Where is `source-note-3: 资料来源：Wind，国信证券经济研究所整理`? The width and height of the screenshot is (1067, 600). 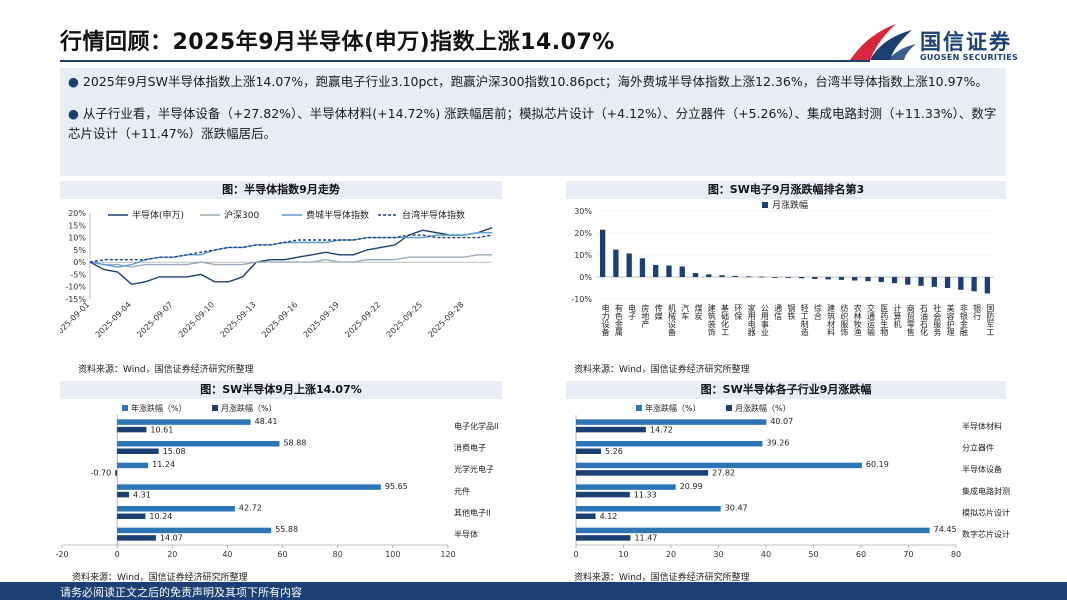 source-note-3: 资料来源：Wind，国信证券经济研究所整理 is located at coordinates (160, 578).